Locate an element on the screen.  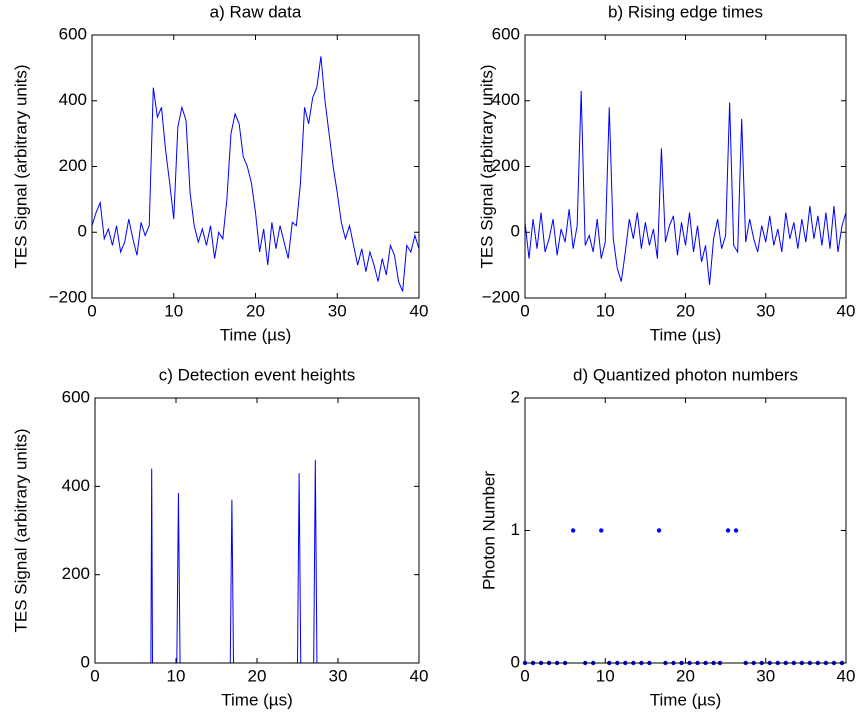
y-tick-label: 1 is located at coordinates (515, 529).